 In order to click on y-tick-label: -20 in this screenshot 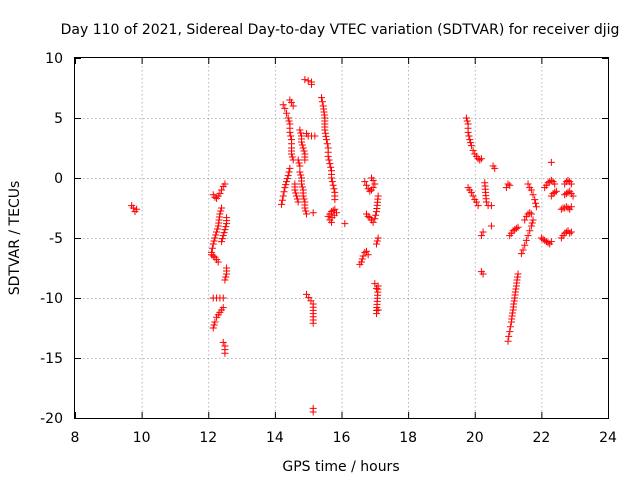, I will do `click(51, 419)`.